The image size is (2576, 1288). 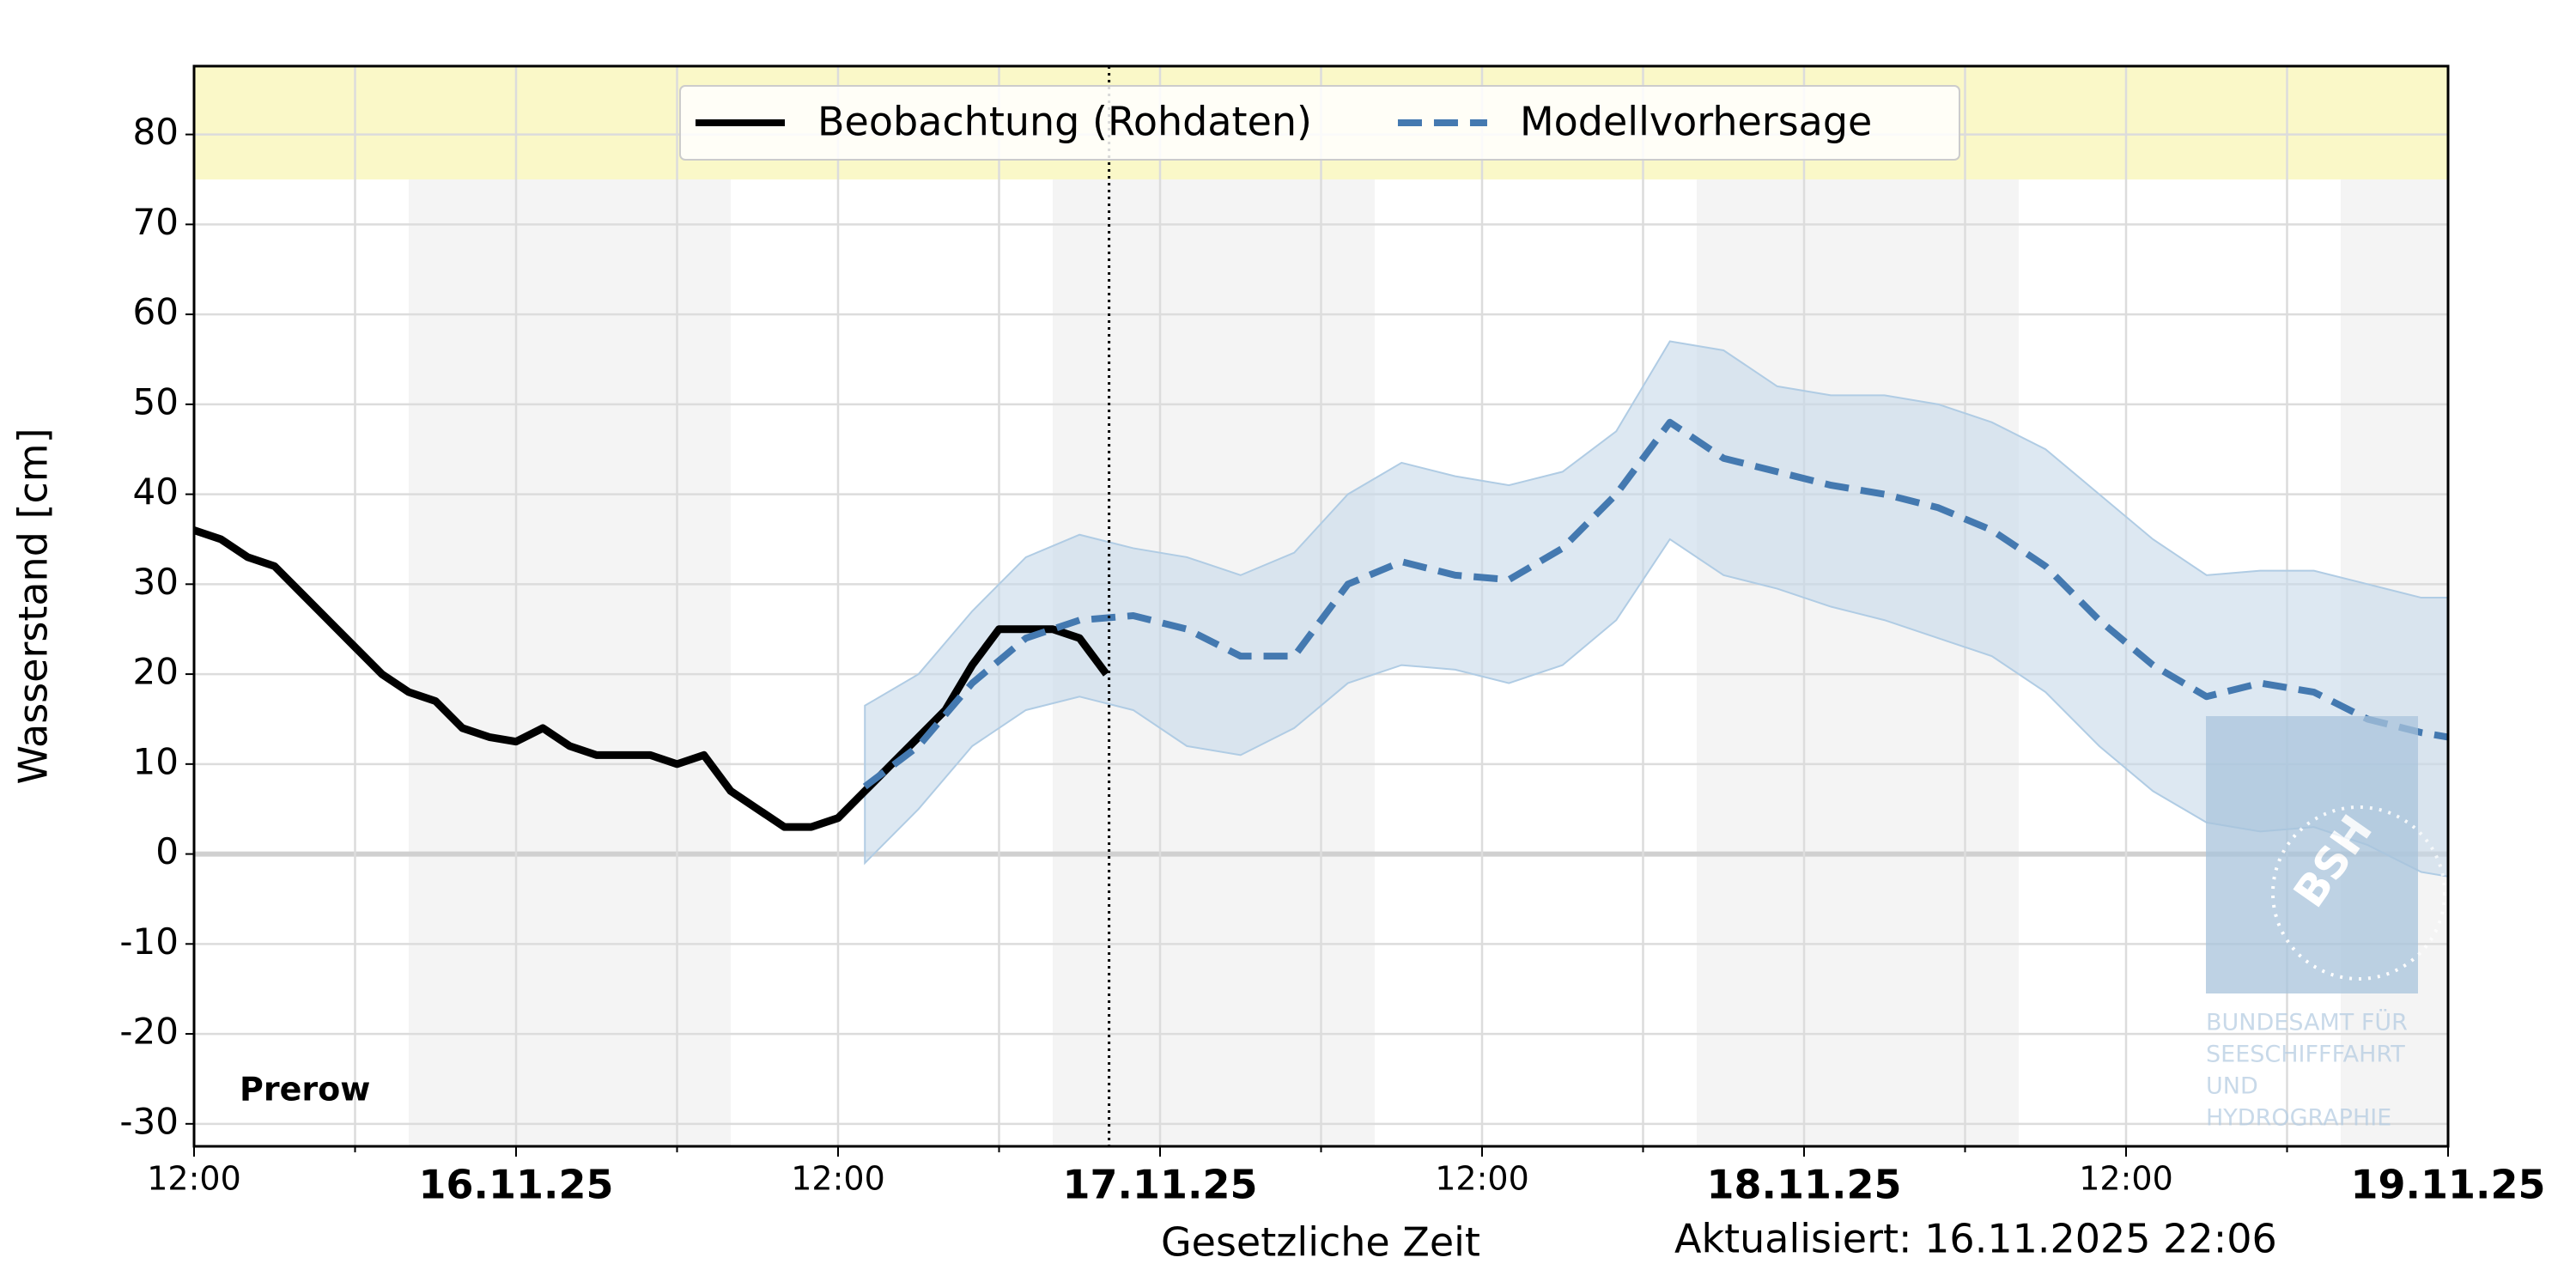 What do you see at coordinates (516, 1185) in the screenshot?
I see `x-tick-label: 16.11.25` at bounding box center [516, 1185].